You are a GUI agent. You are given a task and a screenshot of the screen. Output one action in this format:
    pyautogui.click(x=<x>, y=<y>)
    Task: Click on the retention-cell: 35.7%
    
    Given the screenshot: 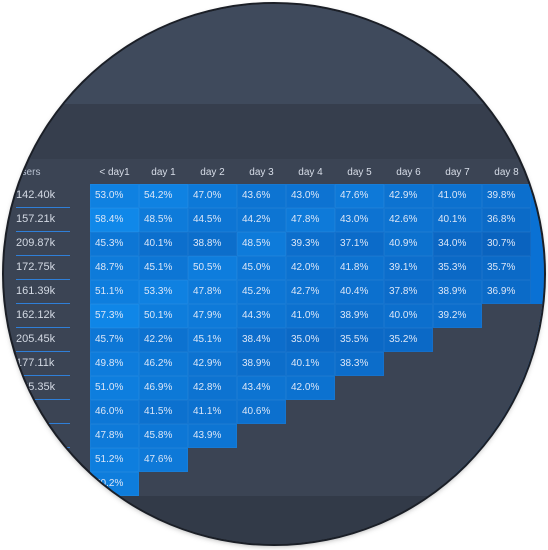 What is the action you would take?
    pyautogui.click(x=506, y=268)
    